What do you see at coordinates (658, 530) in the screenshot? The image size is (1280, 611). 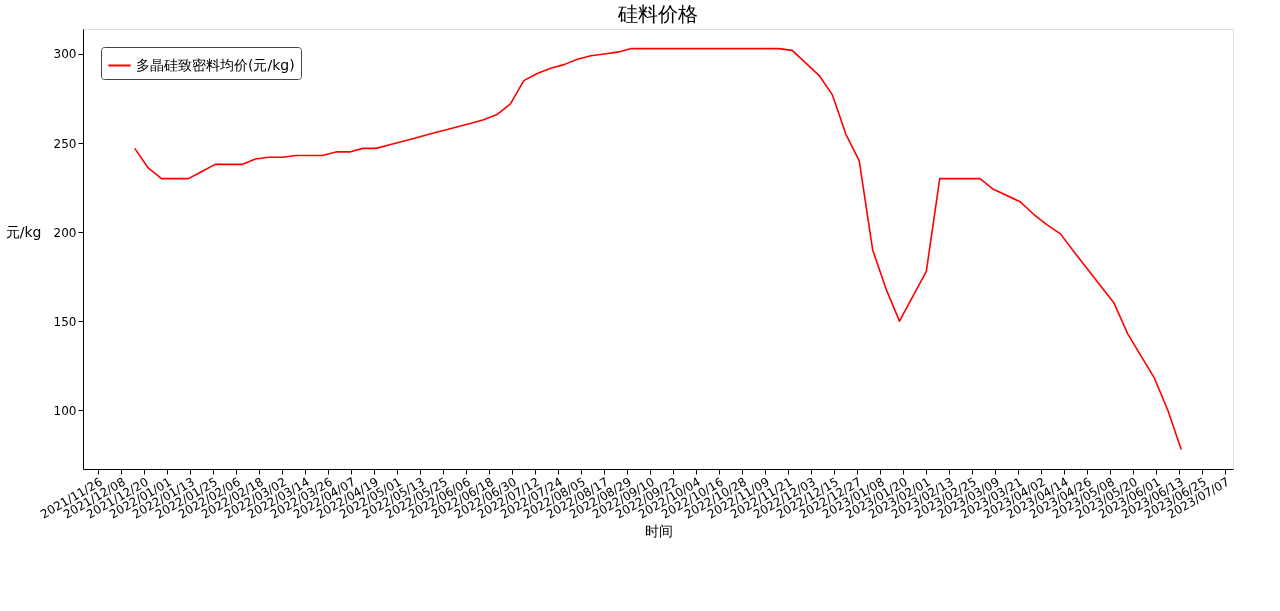 I see `x-axis-title: 时间` at bounding box center [658, 530].